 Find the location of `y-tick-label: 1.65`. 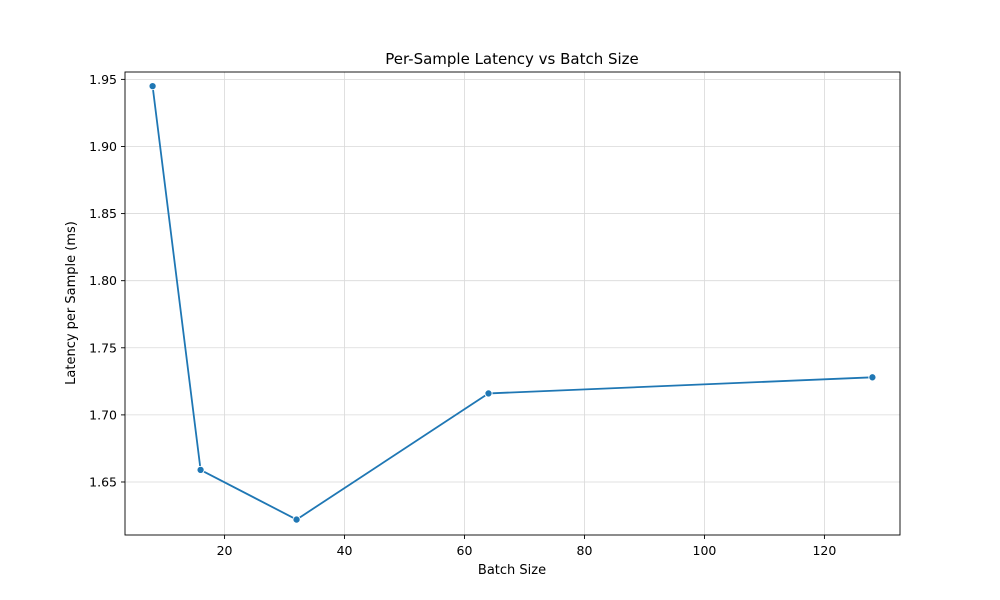

y-tick-label: 1.65 is located at coordinates (103, 481).